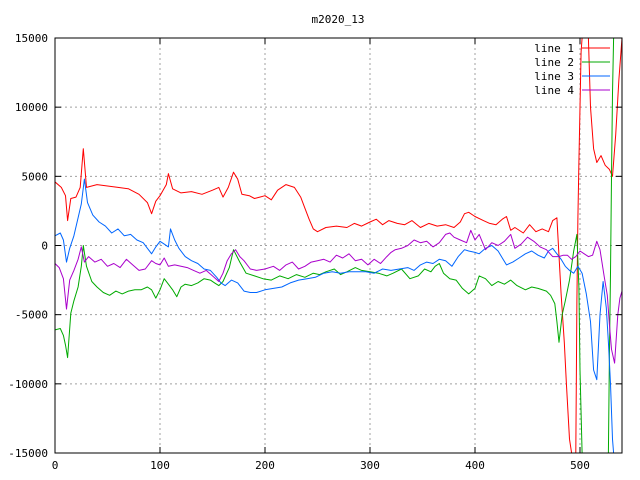 This screenshot has width=640, height=480. I want to click on chart-title: m2020_13, so click(338, 19).